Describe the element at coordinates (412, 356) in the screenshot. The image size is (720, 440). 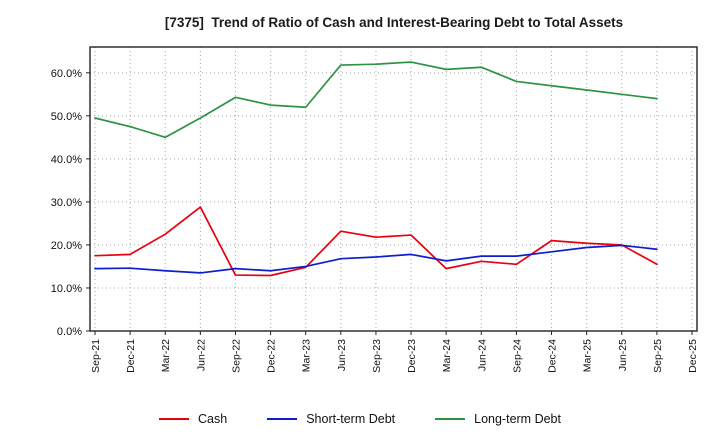
I see `x-tick-label: Dec-23` at that location.